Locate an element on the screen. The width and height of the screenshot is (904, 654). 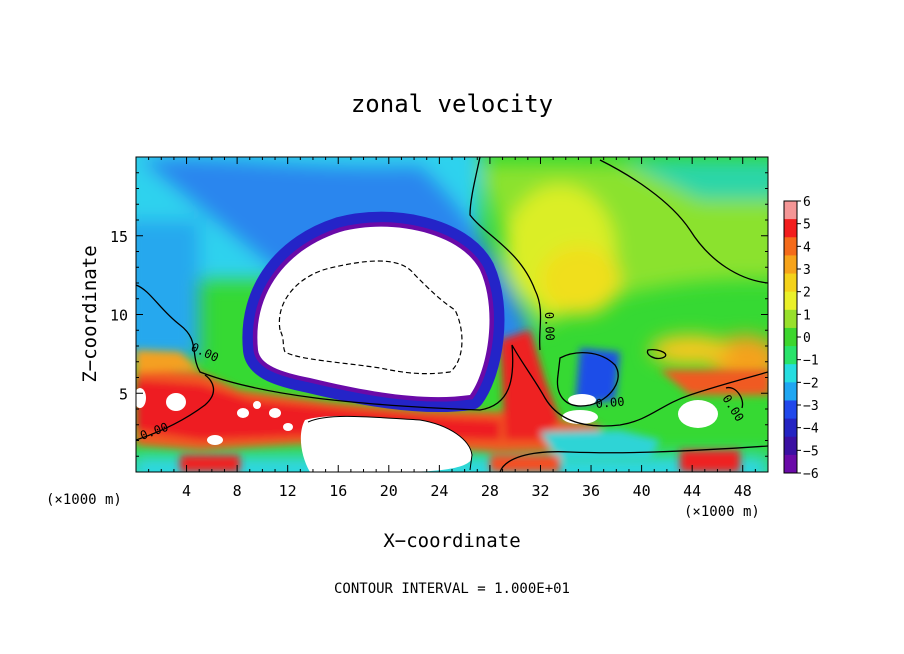
x-tick-label: 48 is located at coordinates (743, 491).